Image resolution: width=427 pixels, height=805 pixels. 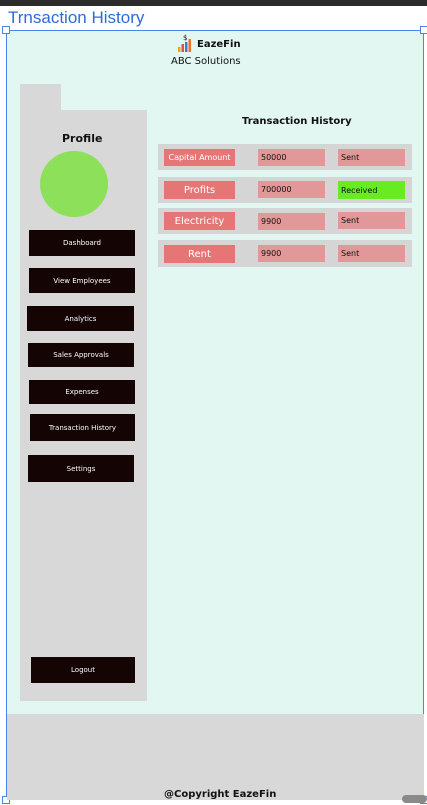 I want to click on sidebar-tab, so click(x=40, y=97).